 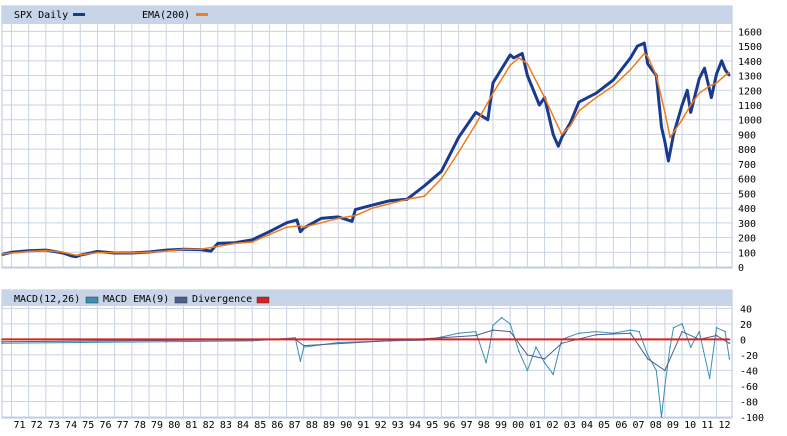 I want to click on macd-y-tick-label: -60, so click(x=749, y=387).